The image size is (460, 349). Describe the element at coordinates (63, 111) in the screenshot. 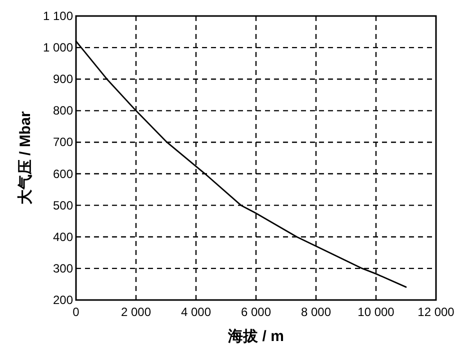

I see `y-tick-label: 800` at that location.